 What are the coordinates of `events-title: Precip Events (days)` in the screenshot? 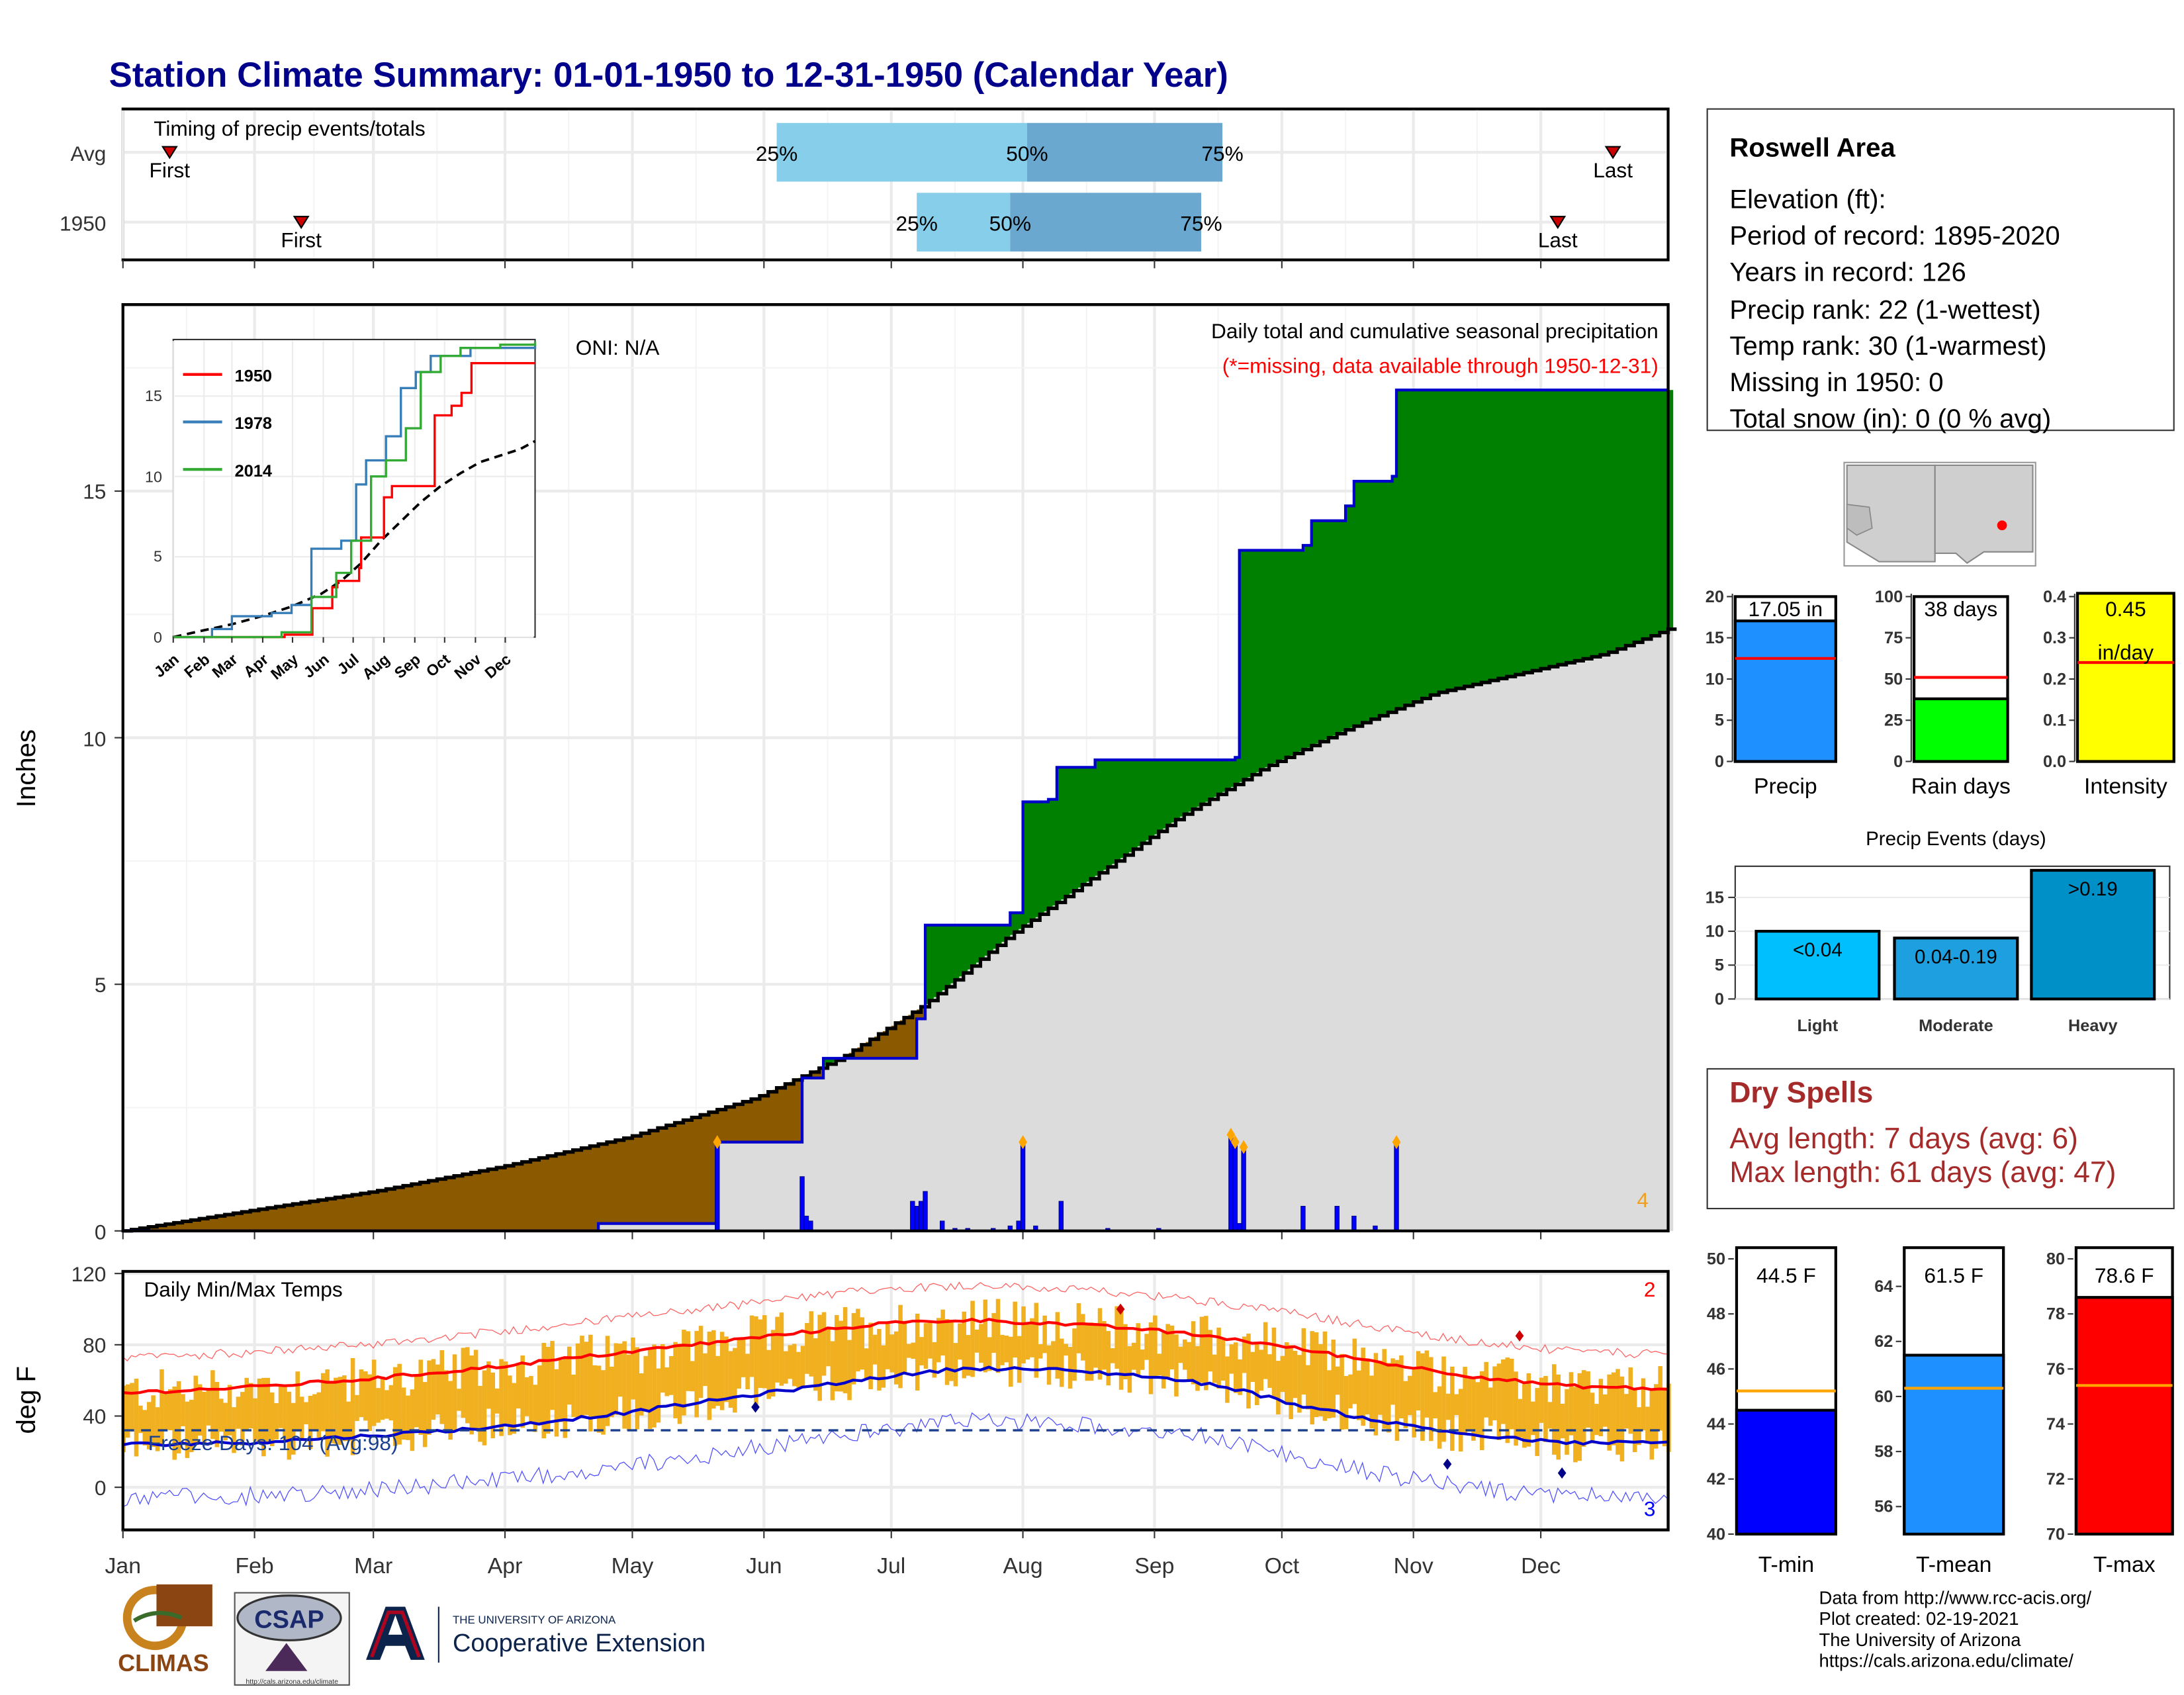 It's located at (1956, 839).